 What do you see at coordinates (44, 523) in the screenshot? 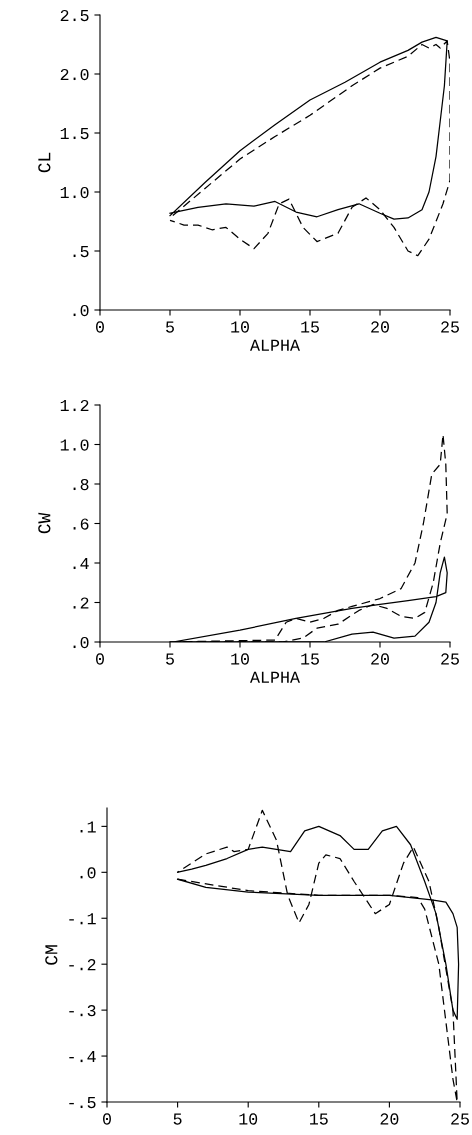
I see `y-axis-title: CW` at bounding box center [44, 523].